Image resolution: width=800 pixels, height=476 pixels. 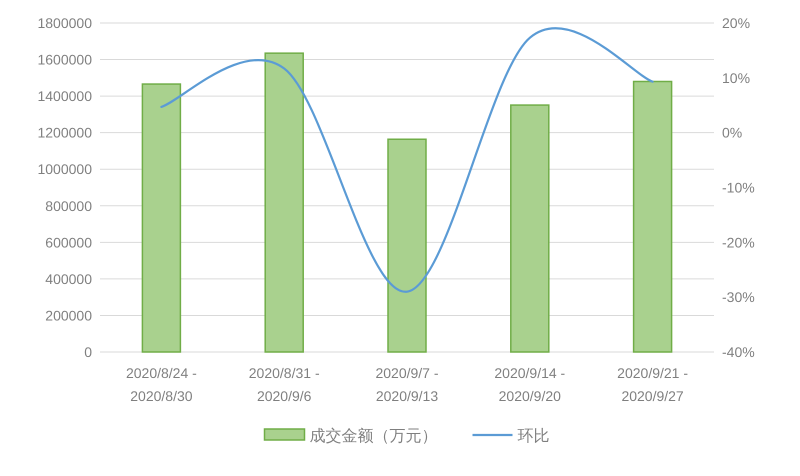 I want to click on y2-tick-label: -30%, so click(x=738, y=297).